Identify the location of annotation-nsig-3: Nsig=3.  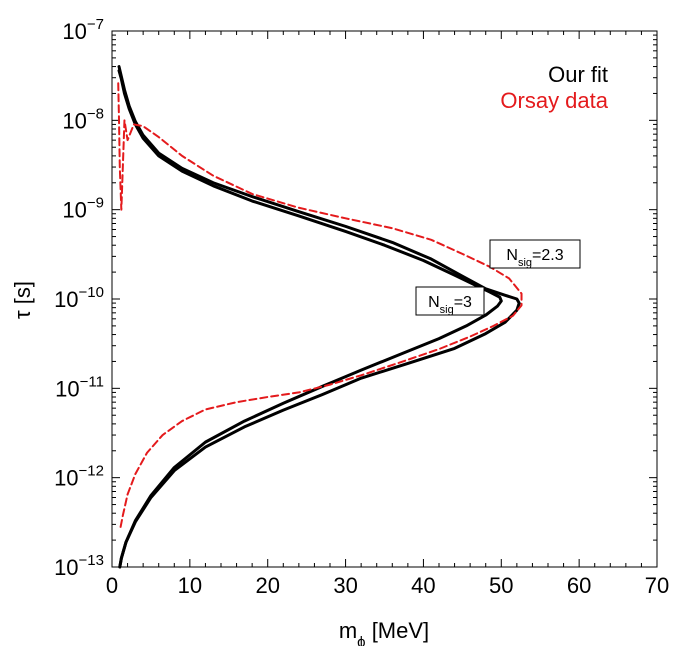
(450, 301).